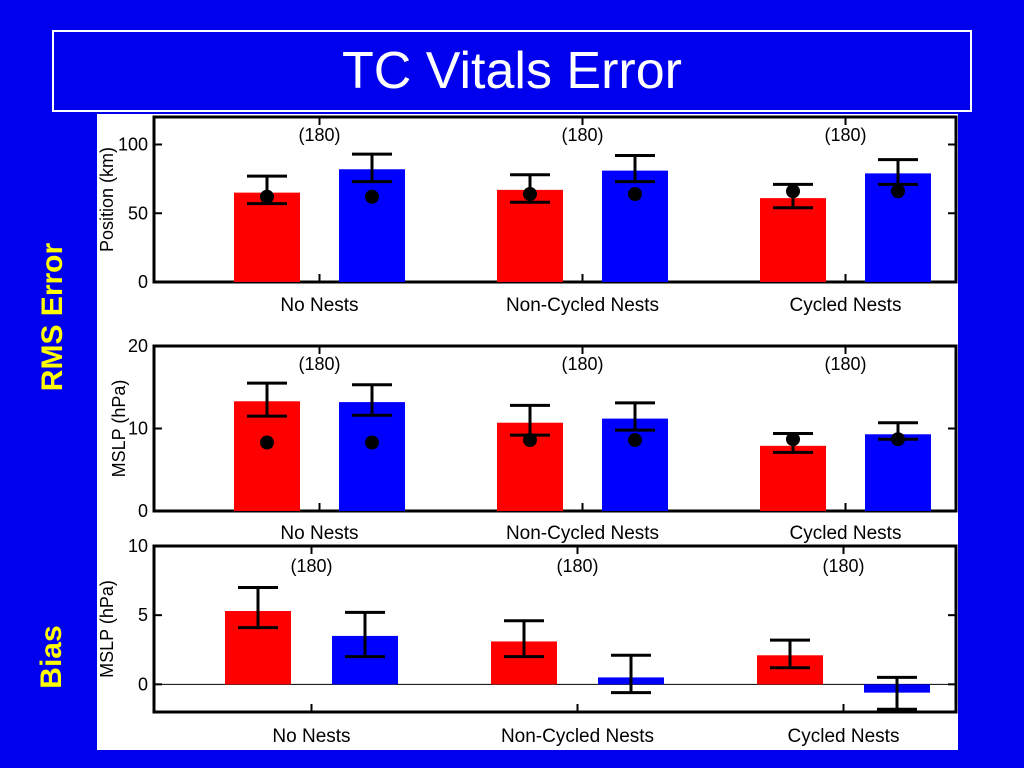 This screenshot has width=1024, height=768. What do you see at coordinates (512, 71) in the screenshot?
I see `slide-title: TC Vitals Error` at bounding box center [512, 71].